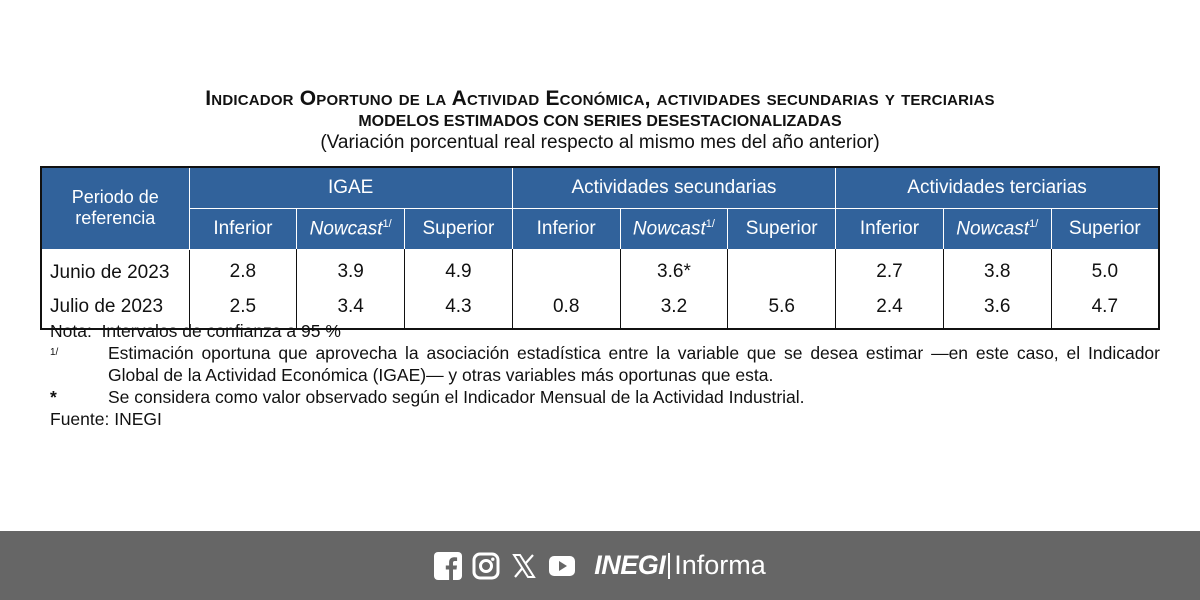 This screenshot has height=600, width=1200. I want to click on brand-separator, so click(669, 565).